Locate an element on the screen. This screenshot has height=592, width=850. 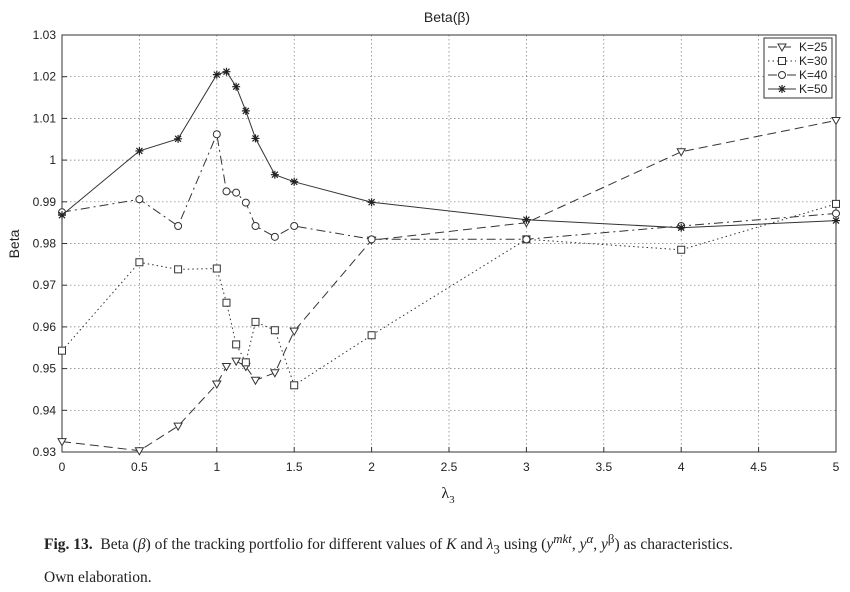
legend-box is located at coordinates (798, 68).